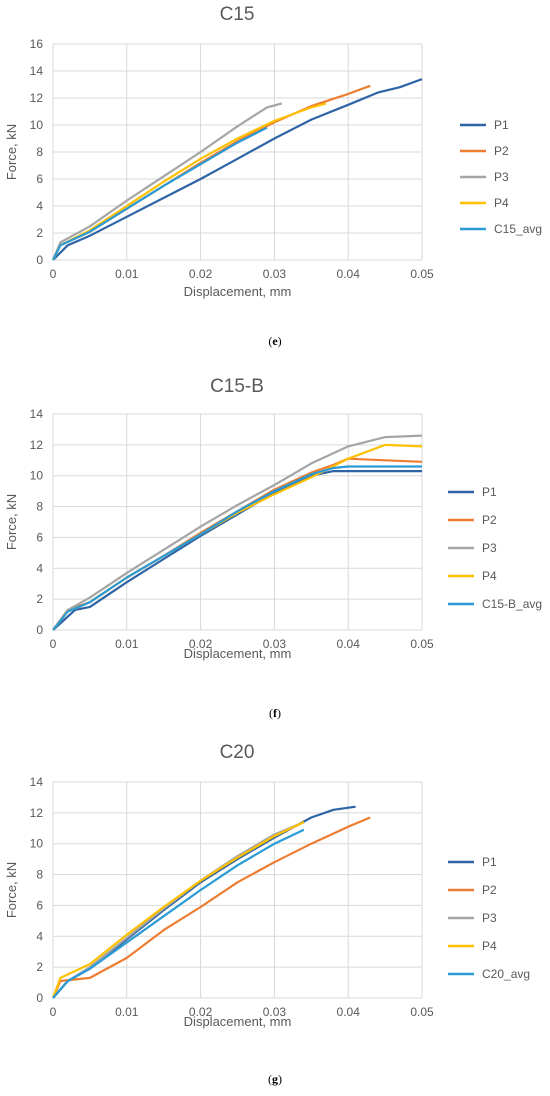  I want to click on chart-title: C15, so click(237, 14).